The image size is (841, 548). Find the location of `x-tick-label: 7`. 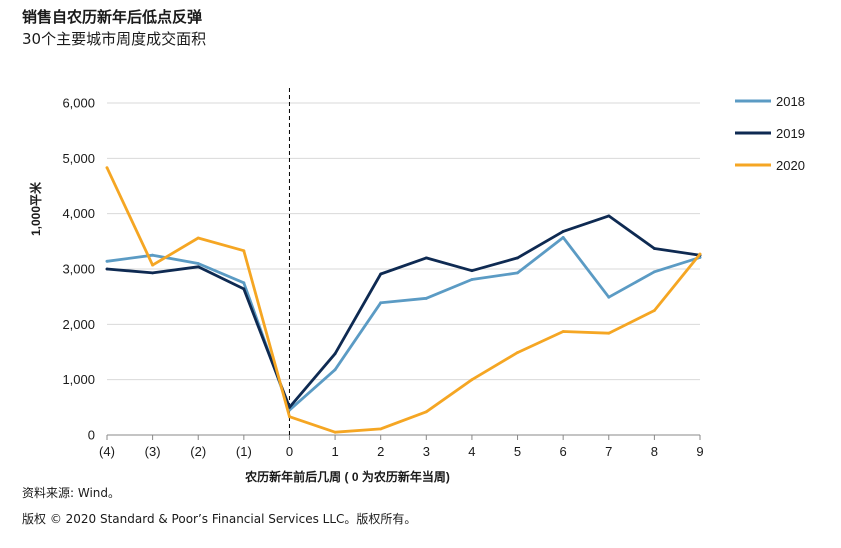

x-tick-label: 7 is located at coordinates (608, 451).